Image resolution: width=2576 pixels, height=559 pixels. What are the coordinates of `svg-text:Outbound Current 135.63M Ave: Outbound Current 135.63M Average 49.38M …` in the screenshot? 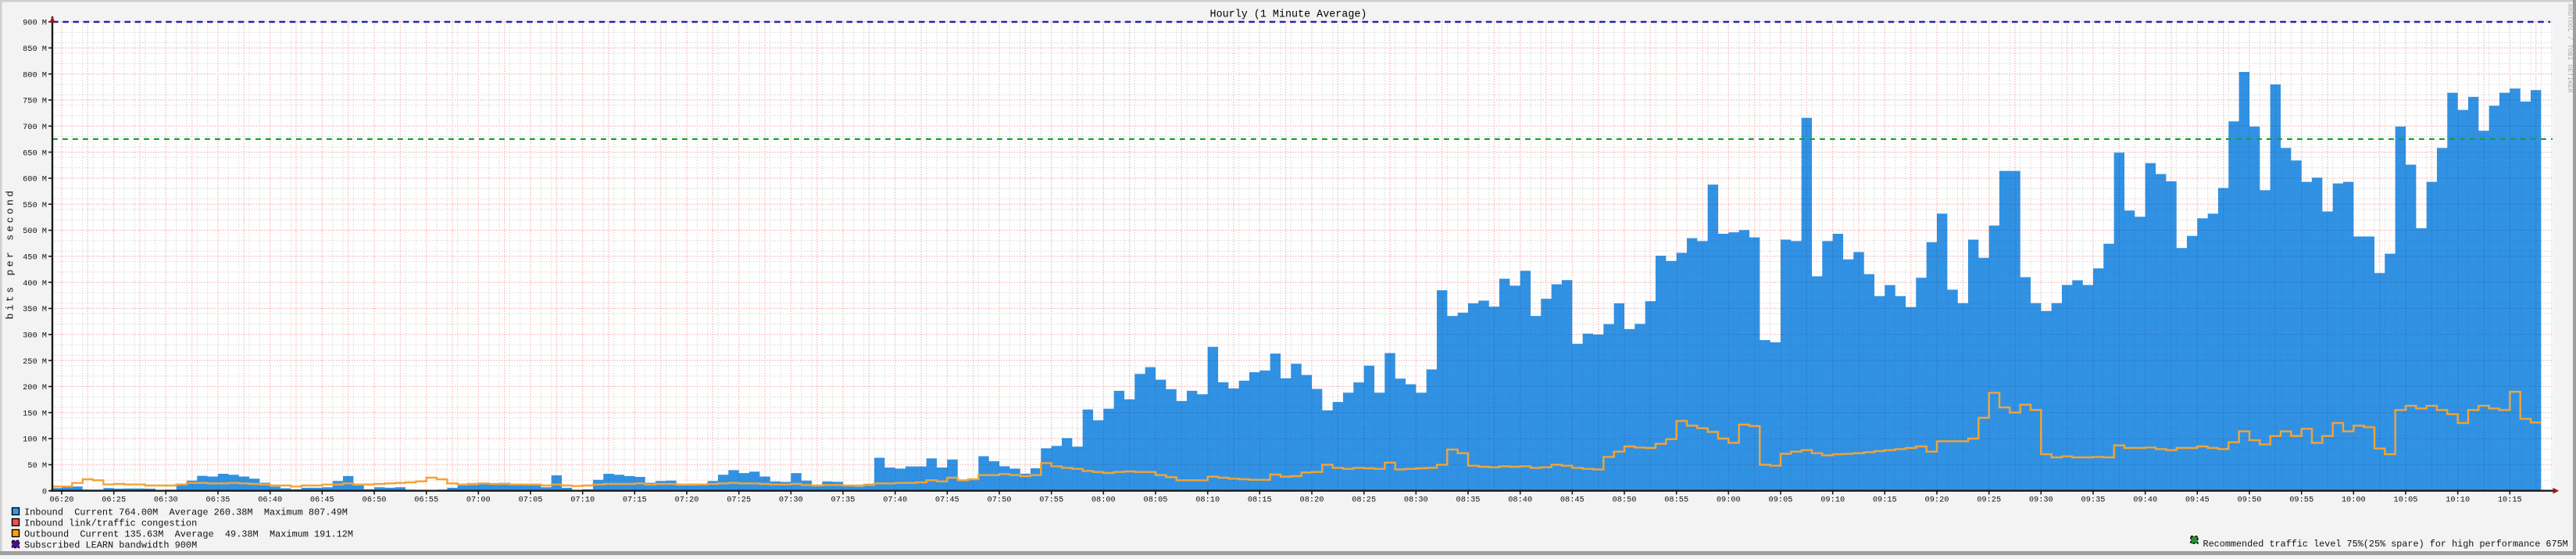 It's located at (188, 535).